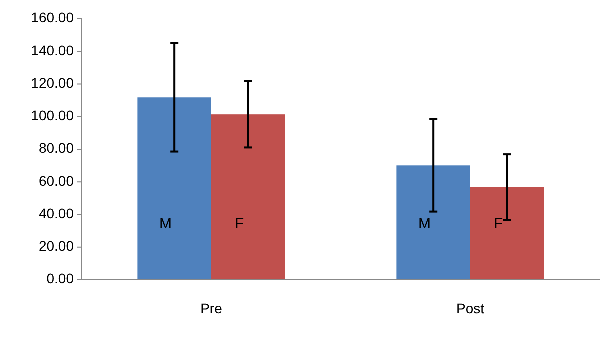  What do you see at coordinates (211, 308) in the screenshot?
I see `x-tick-label: Pre` at bounding box center [211, 308].